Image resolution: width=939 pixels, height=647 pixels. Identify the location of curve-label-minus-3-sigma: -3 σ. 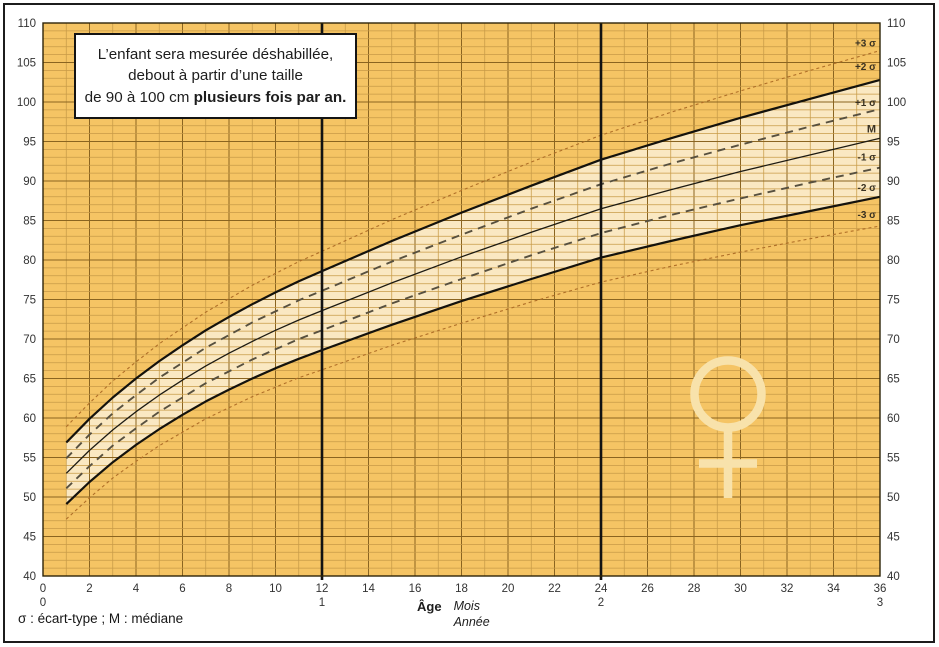
(866, 215).